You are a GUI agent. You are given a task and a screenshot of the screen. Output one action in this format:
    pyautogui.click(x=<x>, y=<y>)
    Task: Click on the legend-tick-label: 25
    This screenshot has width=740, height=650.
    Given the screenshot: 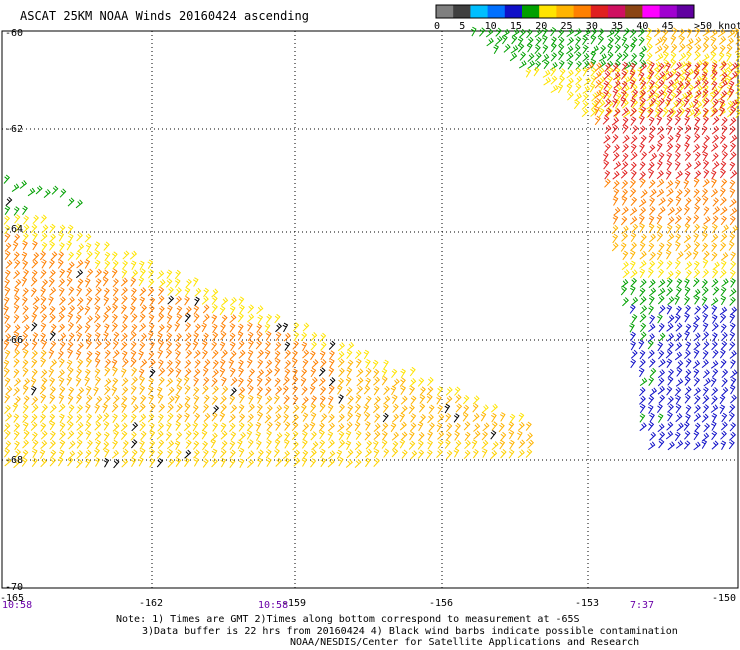 What is the action you would take?
    pyautogui.click(x=567, y=26)
    